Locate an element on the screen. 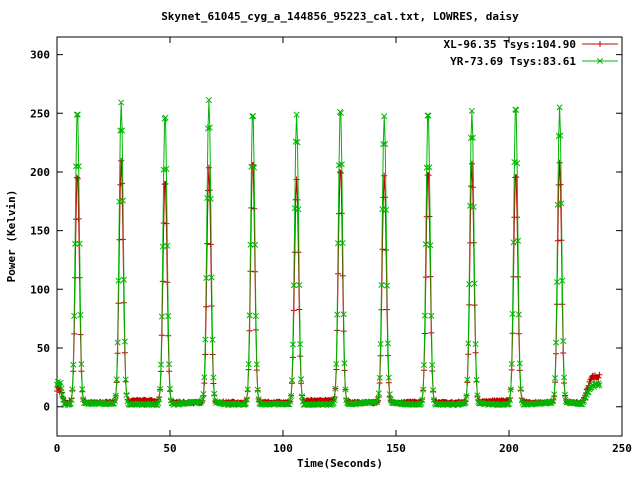 Image resolution: width=640 pixels, height=480 pixels. x-tick-label: 150 is located at coordinates (396, 448).